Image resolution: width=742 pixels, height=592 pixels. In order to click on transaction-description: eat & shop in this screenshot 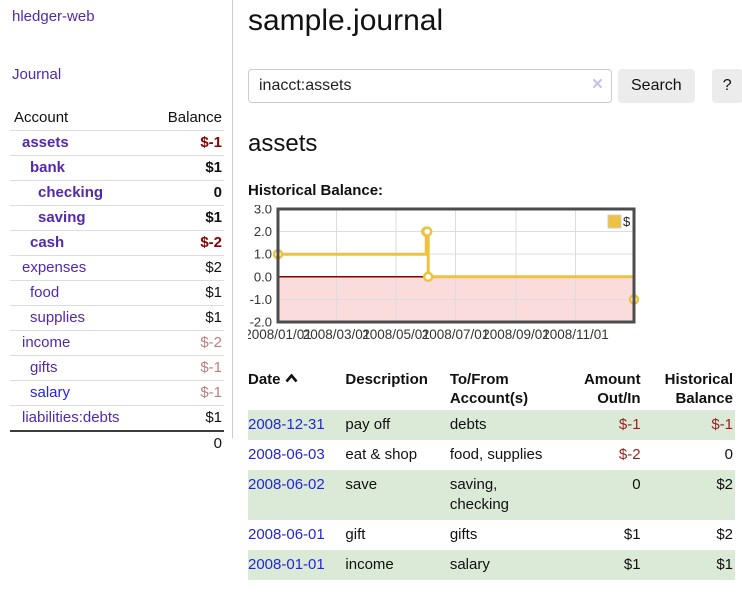, I will do `click(381, 454)`.